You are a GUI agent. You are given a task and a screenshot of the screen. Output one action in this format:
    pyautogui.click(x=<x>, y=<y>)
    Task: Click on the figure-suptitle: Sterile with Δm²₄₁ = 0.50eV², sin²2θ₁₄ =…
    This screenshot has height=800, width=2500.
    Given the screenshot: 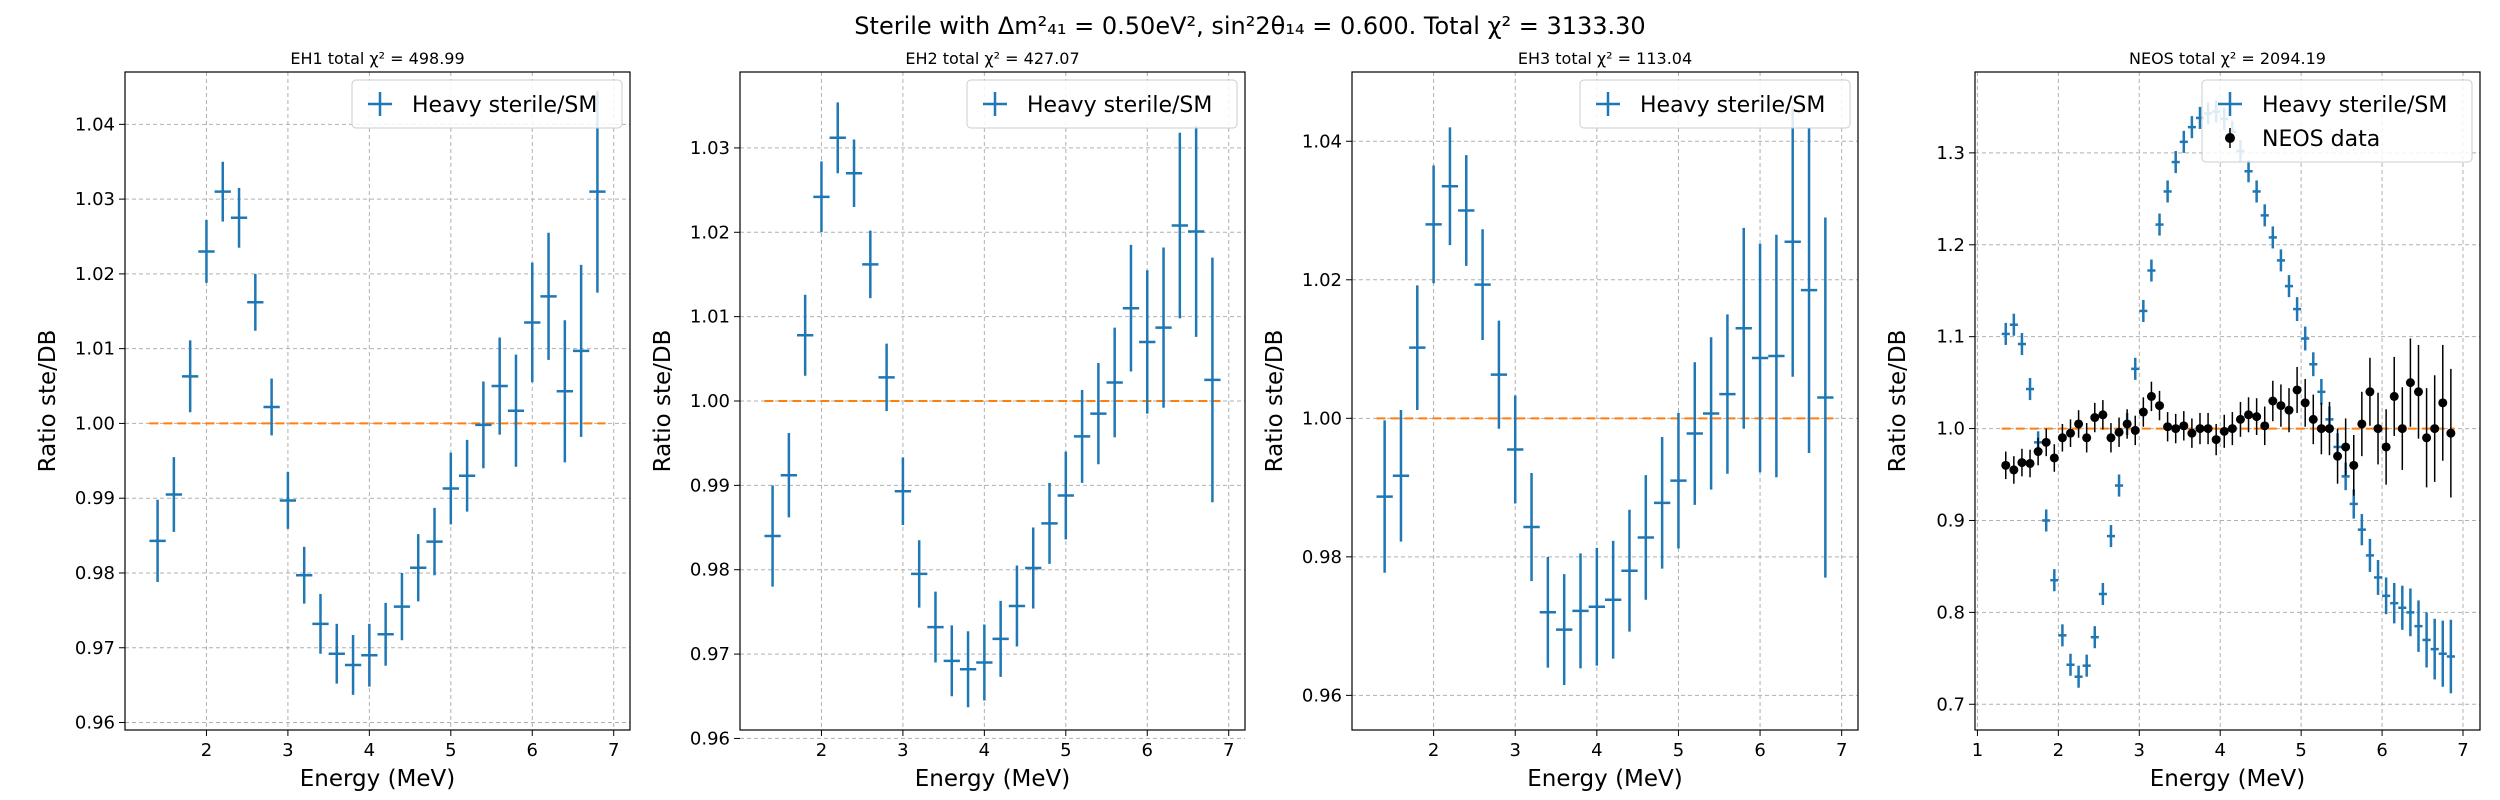 What is the action you would take?
    pyautogui.click(x=1250, y=26)
    